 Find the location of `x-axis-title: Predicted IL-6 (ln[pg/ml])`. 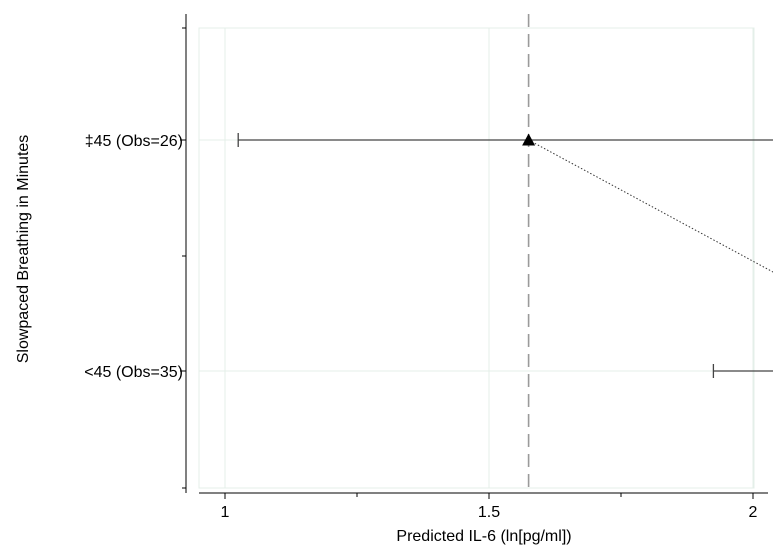

x-axis-title: Predicted IL-6 (ln[pg/ml]) is located at coordinates (483, 536).